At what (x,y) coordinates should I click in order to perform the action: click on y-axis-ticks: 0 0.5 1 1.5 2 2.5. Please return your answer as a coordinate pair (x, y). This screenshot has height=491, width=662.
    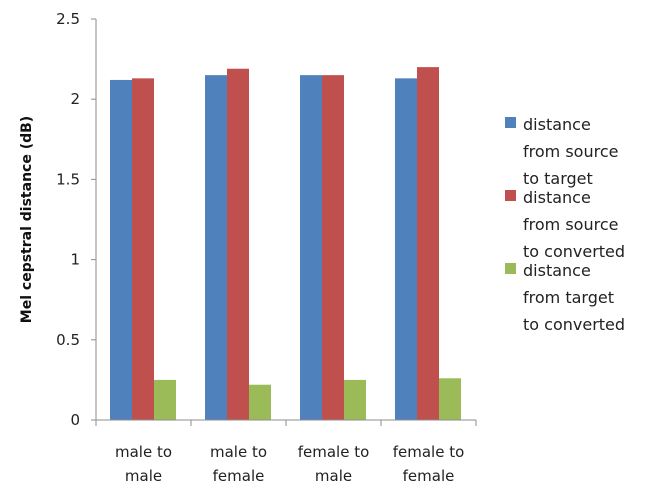
    Looking at the image, I should click on (76, 219).